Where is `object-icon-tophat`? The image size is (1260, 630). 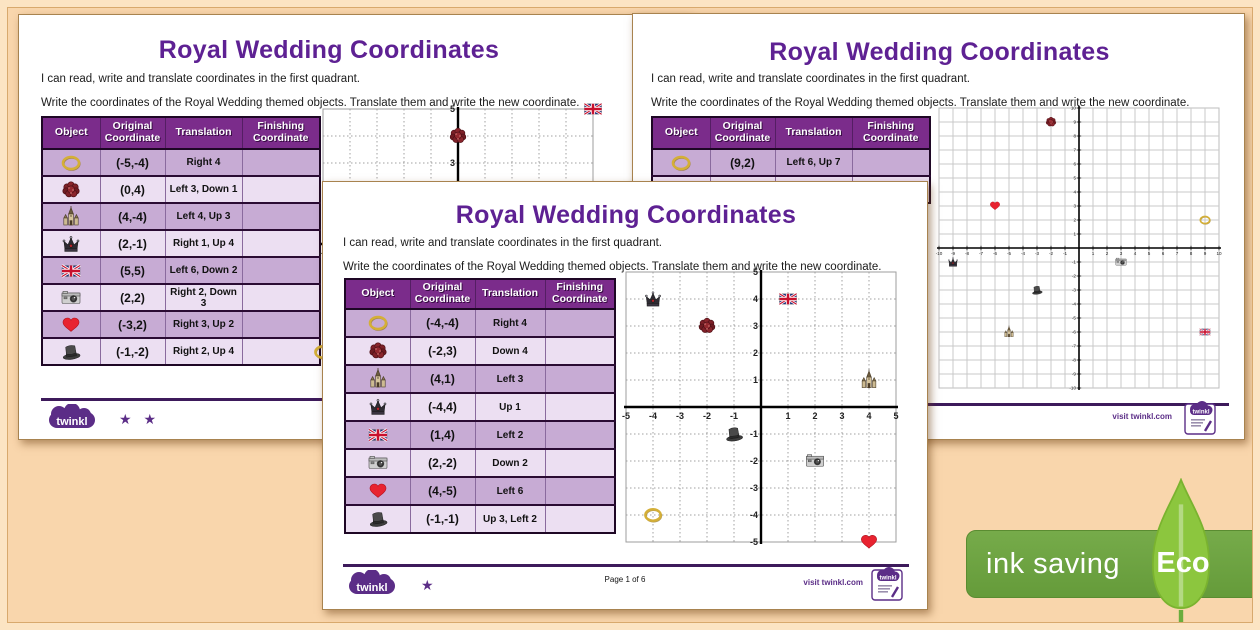 object-icon-tophat is located at coordinates (377, 518).